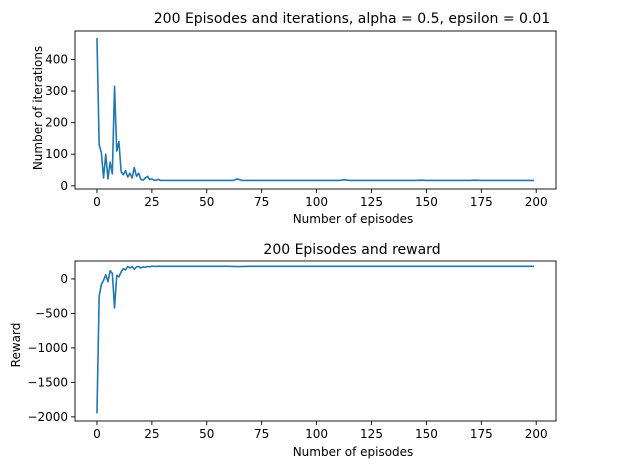 The width and height of the screenshot is (630, 470). Describe the element at coordinates (371, 434) in the screenshot. I see `reward-x-tick-label: 125` at that location.